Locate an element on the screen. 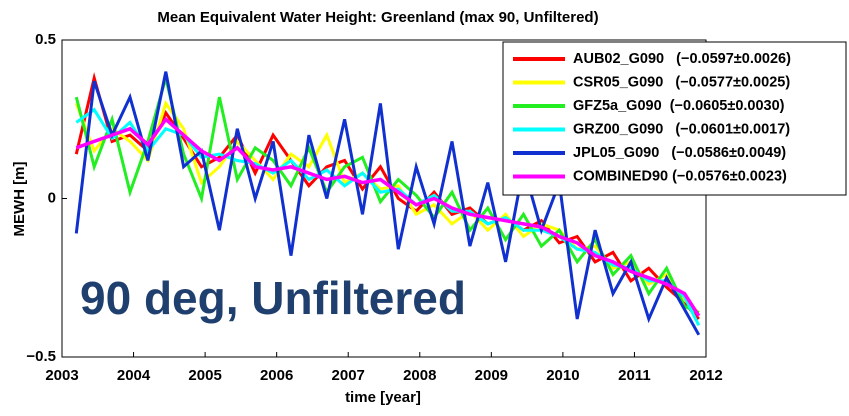 This screenshot has height=416, width=849. y-tick-label: 0 is located at coordinates (52, 197).